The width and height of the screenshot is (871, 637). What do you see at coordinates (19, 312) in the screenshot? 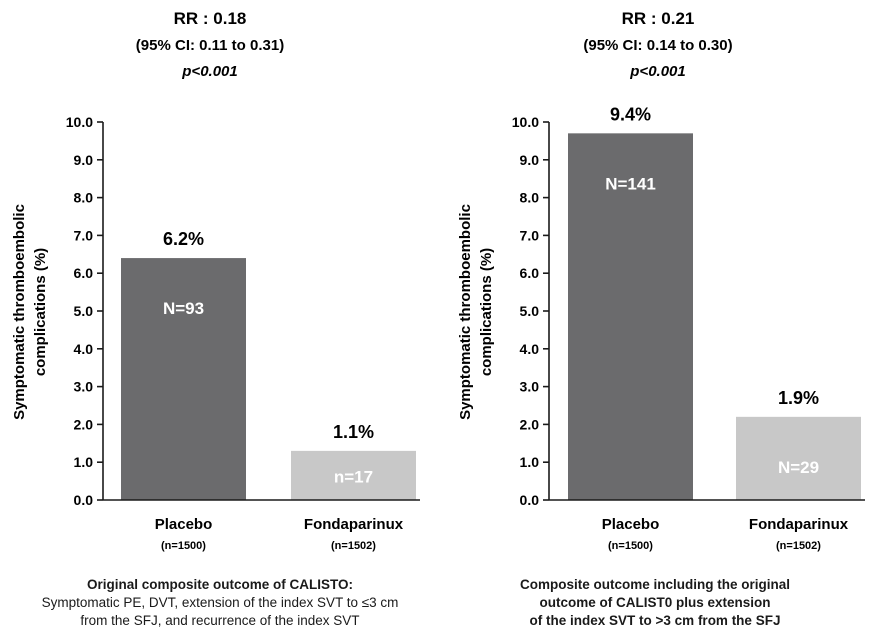
I see `left-y-axis-label: Symptomatic thromboembolic` at bounding box center [19, 312].